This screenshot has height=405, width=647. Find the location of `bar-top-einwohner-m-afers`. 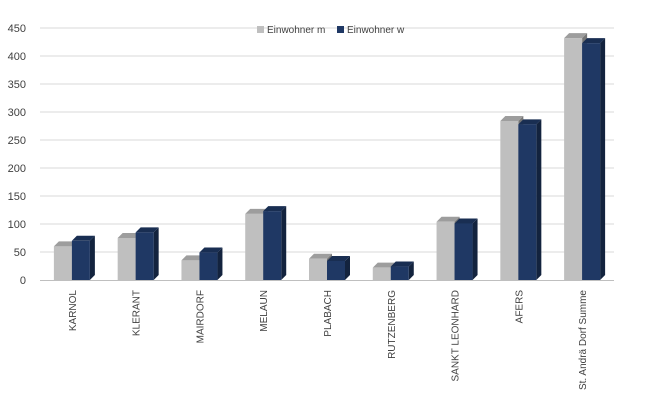

bar-top-einwohner-m-afers is located at coordinates (512, 118).